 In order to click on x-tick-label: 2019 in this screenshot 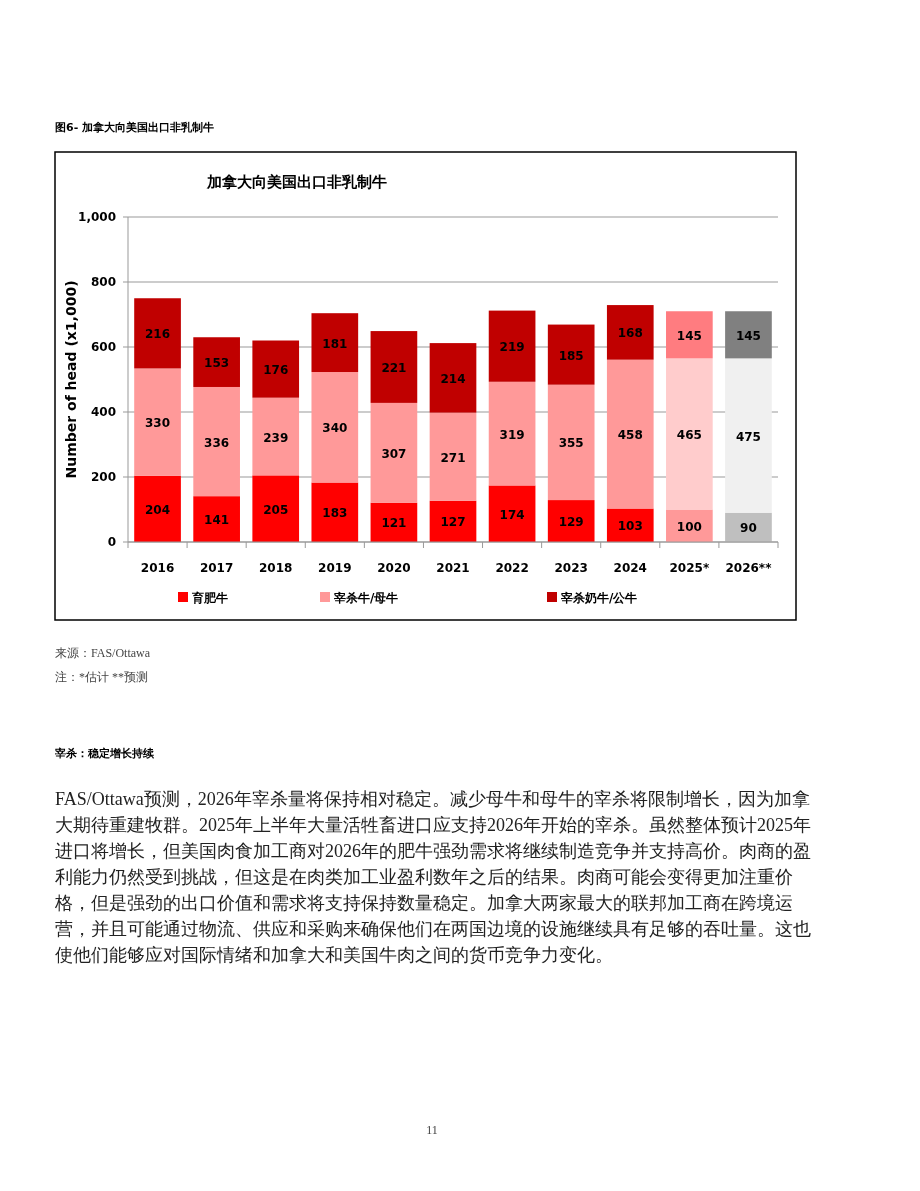, I will do `click(335, 568)`.